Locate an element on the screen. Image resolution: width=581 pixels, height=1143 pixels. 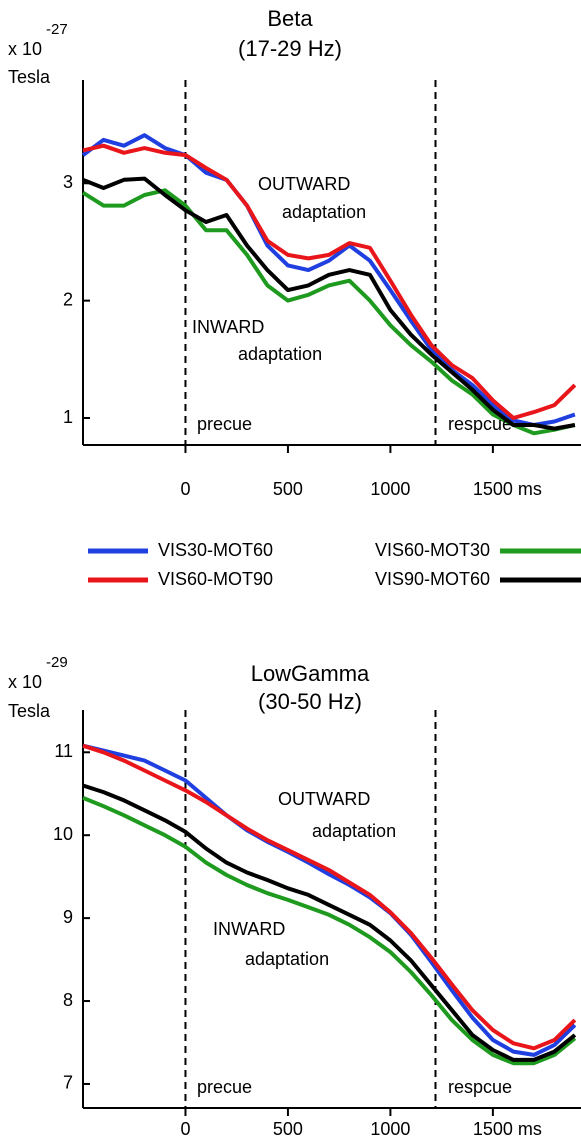
legend-label: VIS90-MOT60 is located at coordinates (432, 579).